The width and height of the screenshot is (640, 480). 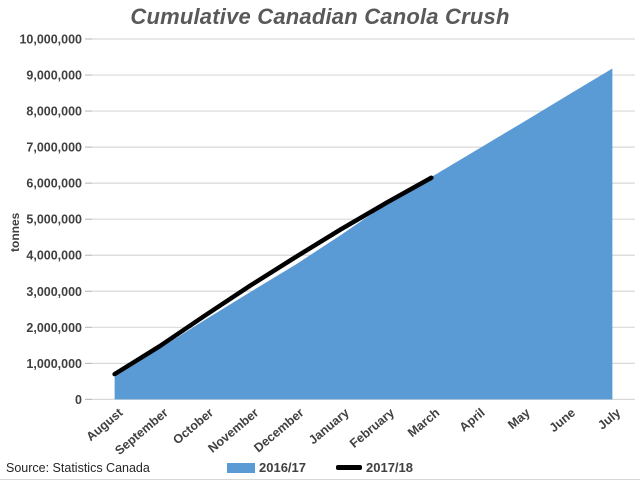 What do you see at coordinates (241, 467) in the screenshot?
I see `area-series-swatch-icon` at bounding box center [241, 467].